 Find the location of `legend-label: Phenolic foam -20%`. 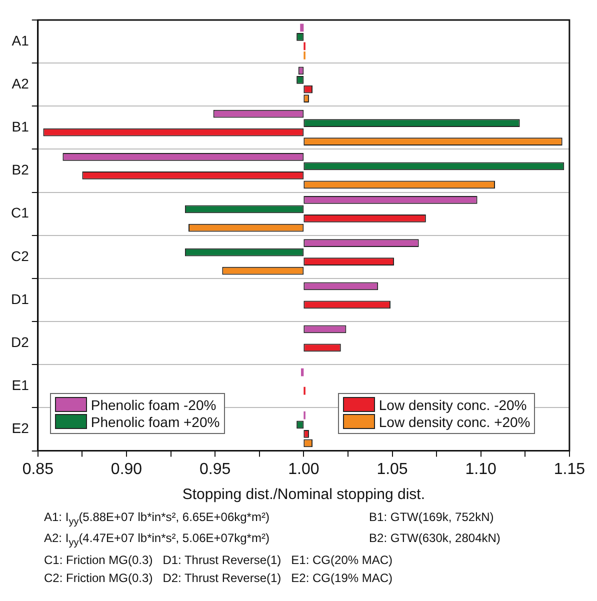

legend-label: Phenolic foam -20% is located at coordinates (153, 404).